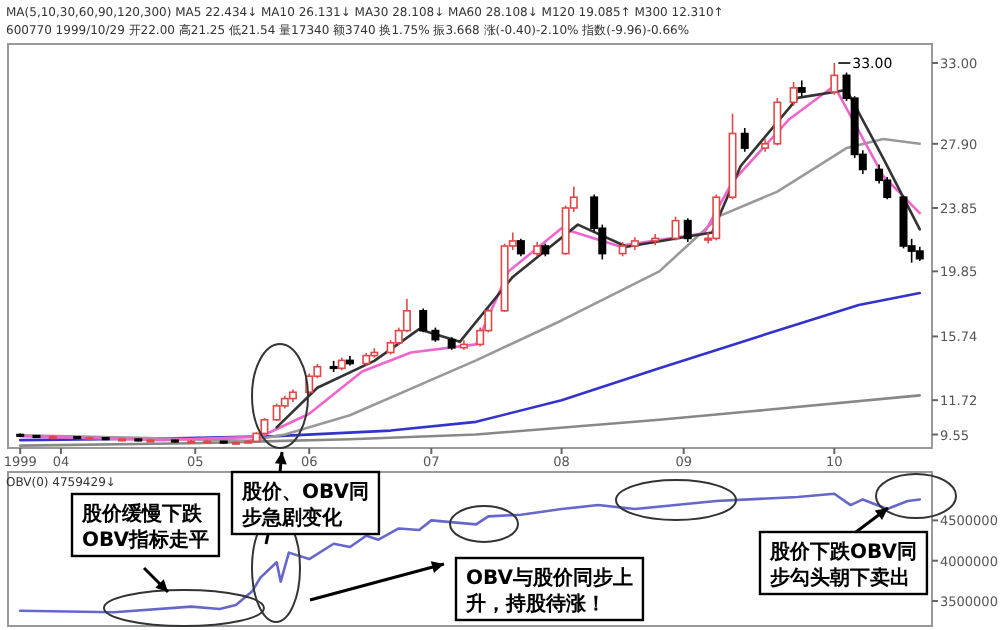 The image size is (1000, 630). I want to click on annotation: OBV与股价同步上升，持股待涨！, so click(548, 591).